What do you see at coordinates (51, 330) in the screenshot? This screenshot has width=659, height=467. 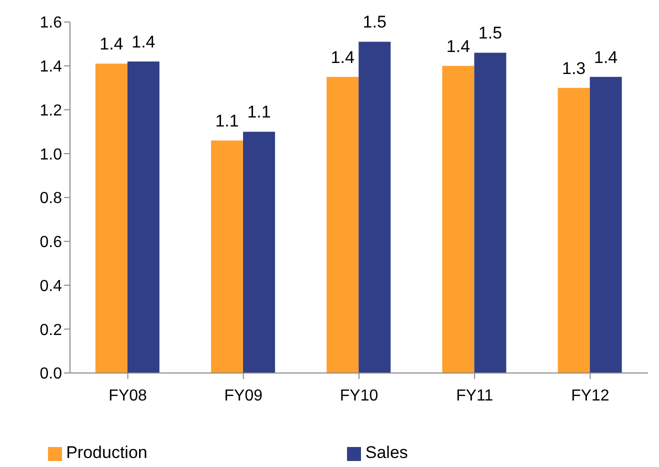 I see `y-tick-label: 0.2` at bounding box center [51, 330].